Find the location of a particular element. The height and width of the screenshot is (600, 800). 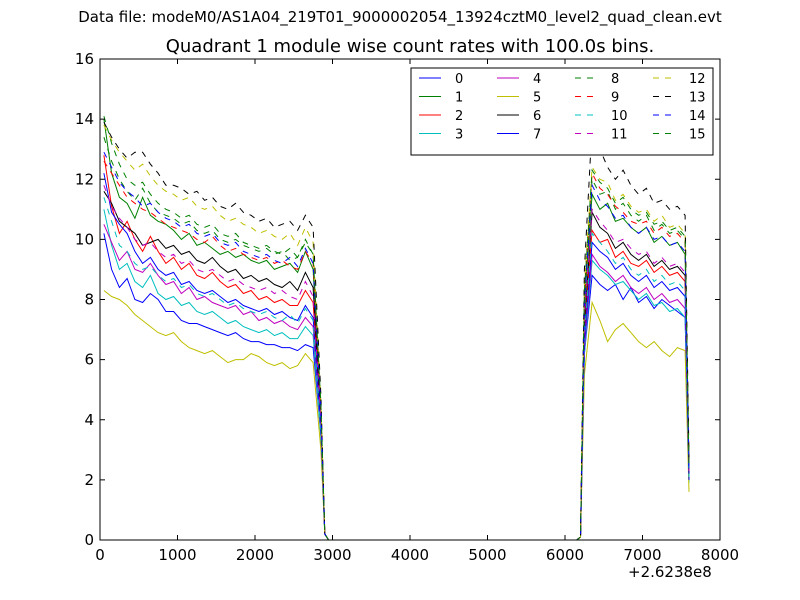

x-tick-label: 8000 is located at coordinates (720, 555).